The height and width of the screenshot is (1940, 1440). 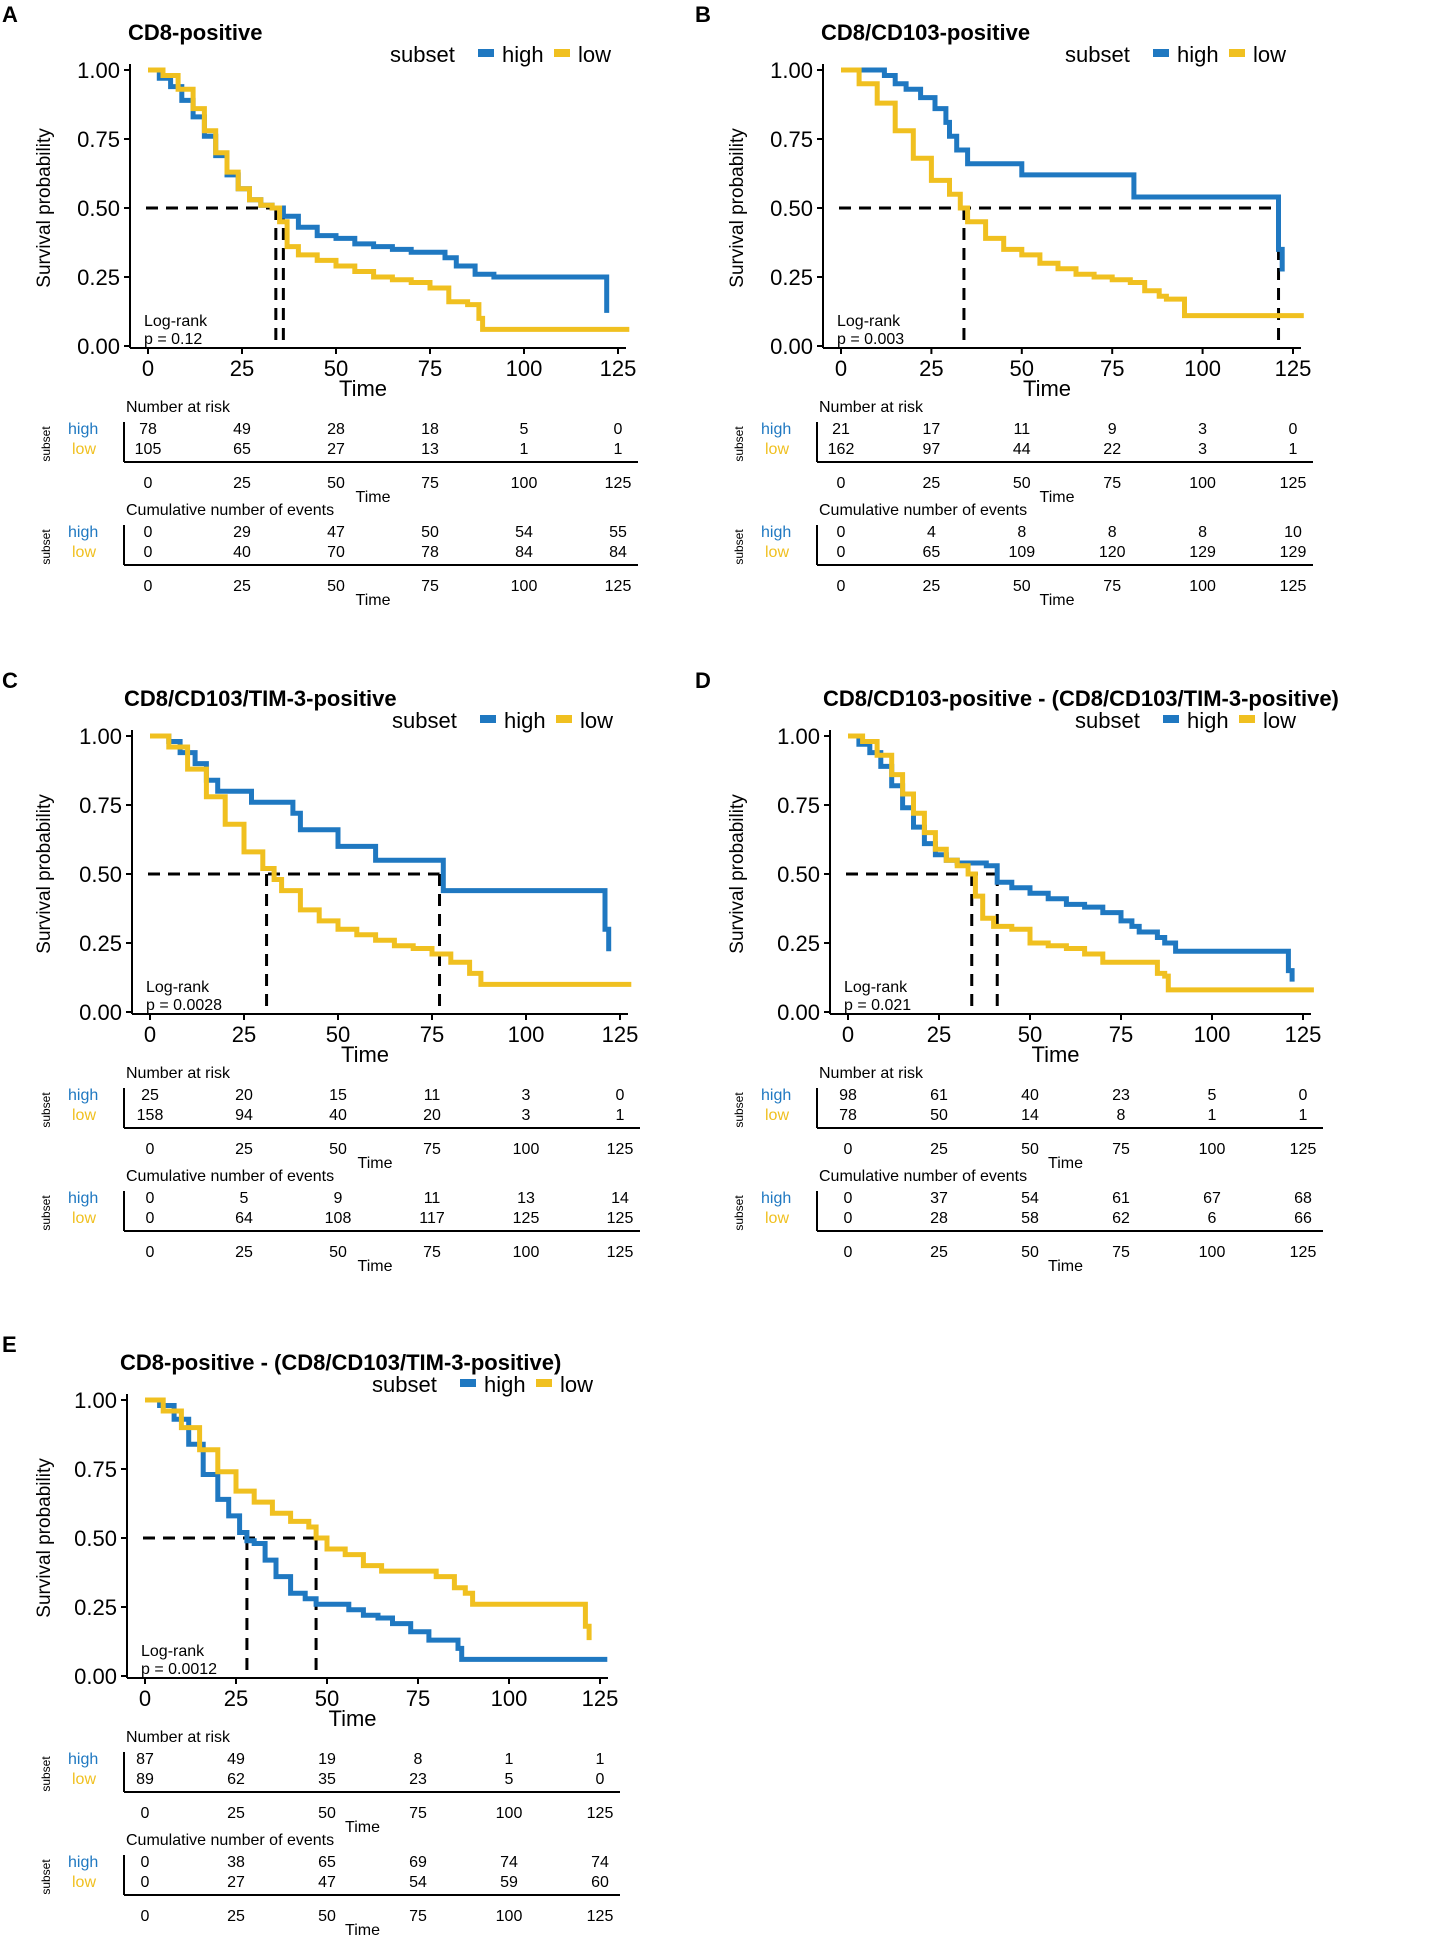 I want to click on events-table-value: 129, so click(x=1293, y=552).